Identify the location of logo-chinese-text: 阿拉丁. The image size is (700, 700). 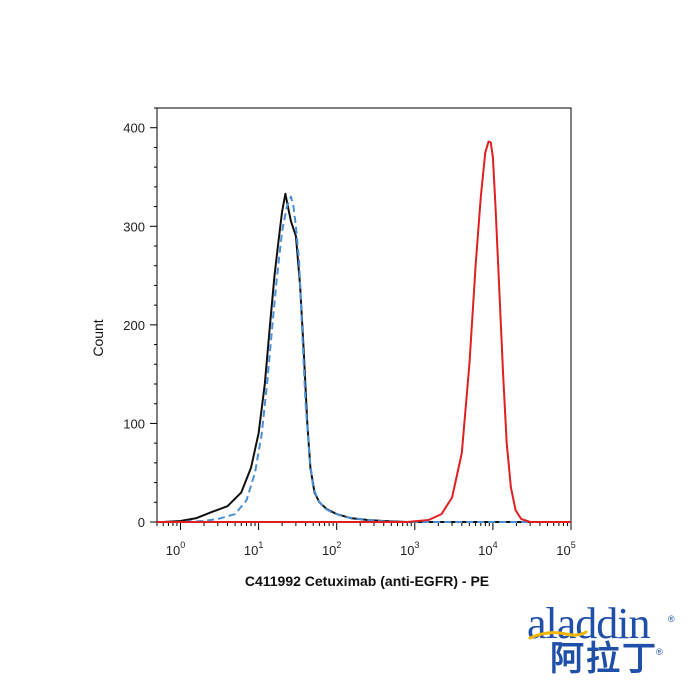
(604, 659).